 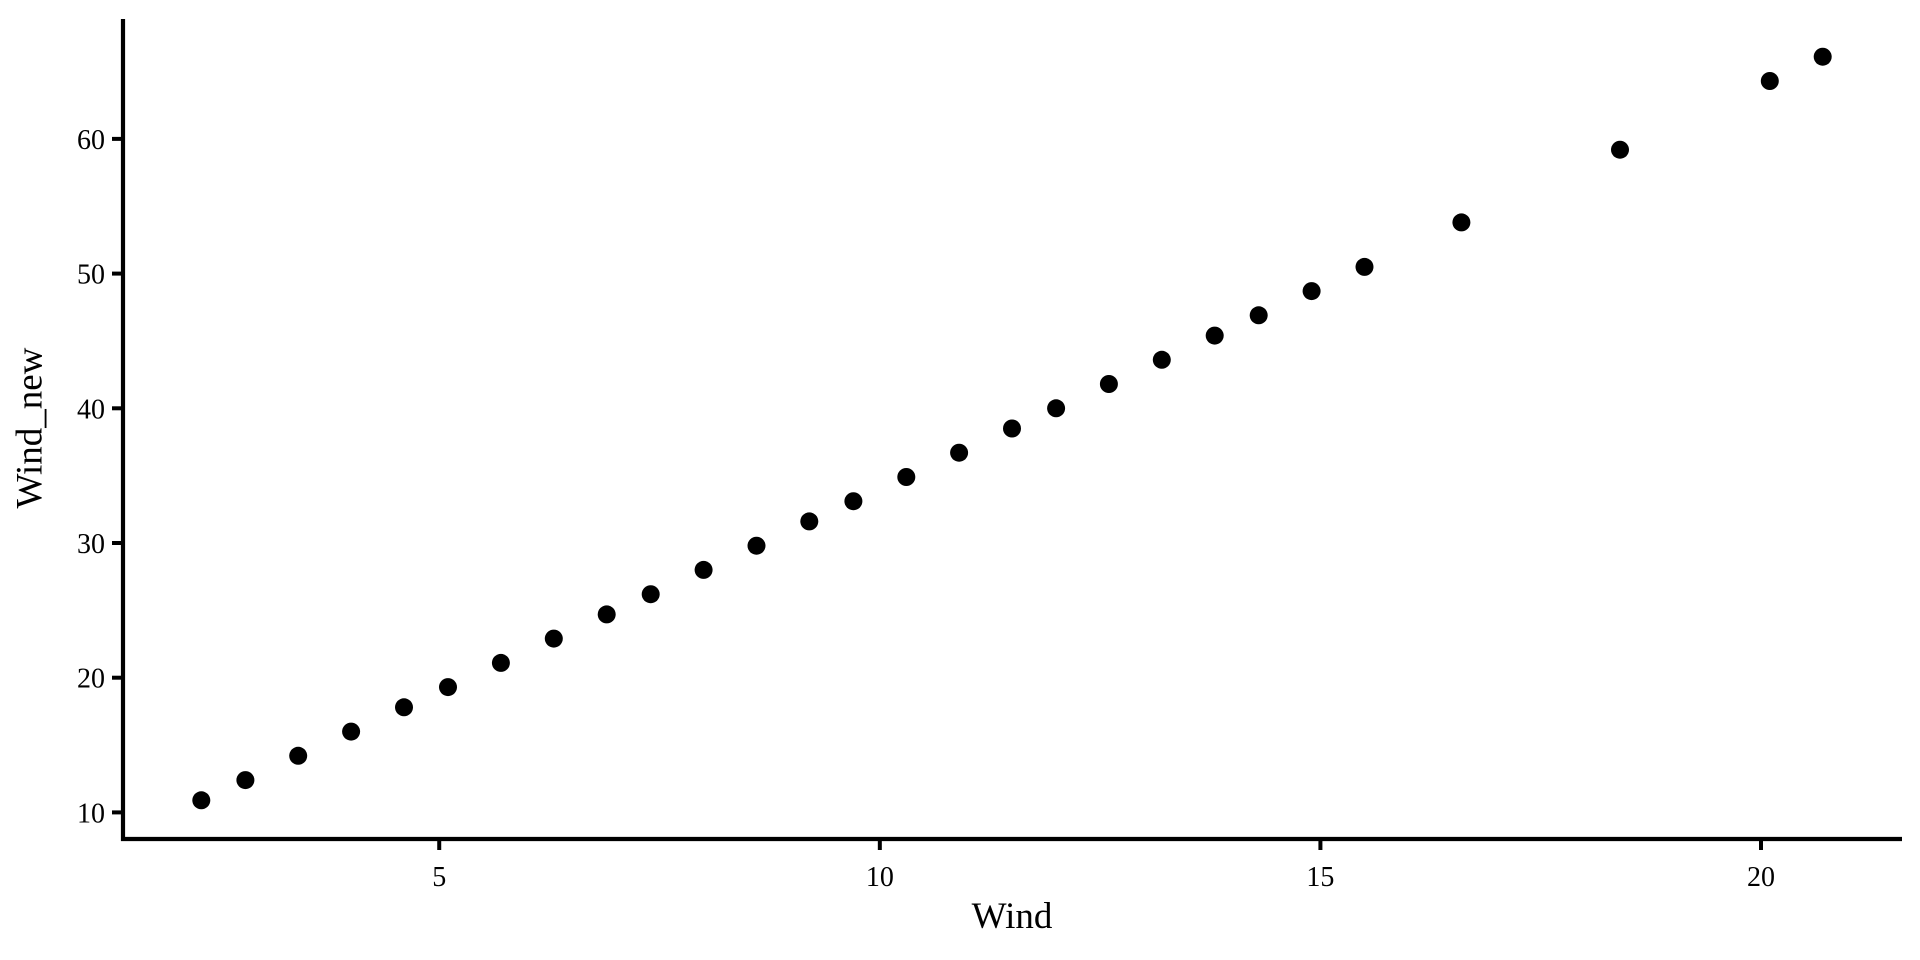 I want to click on y-tick-label: 50, so click(x=91, y=275).